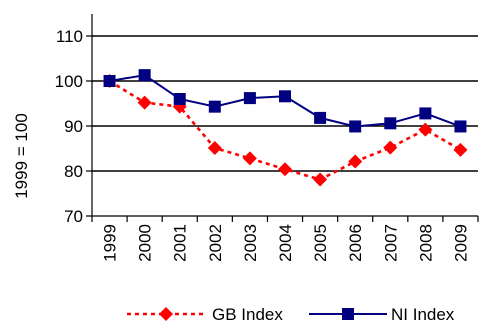  What do you see at coordinates (69, 81) in the screenshot?
I see `y-tick-label: 100` at bounding box center [69, 81].